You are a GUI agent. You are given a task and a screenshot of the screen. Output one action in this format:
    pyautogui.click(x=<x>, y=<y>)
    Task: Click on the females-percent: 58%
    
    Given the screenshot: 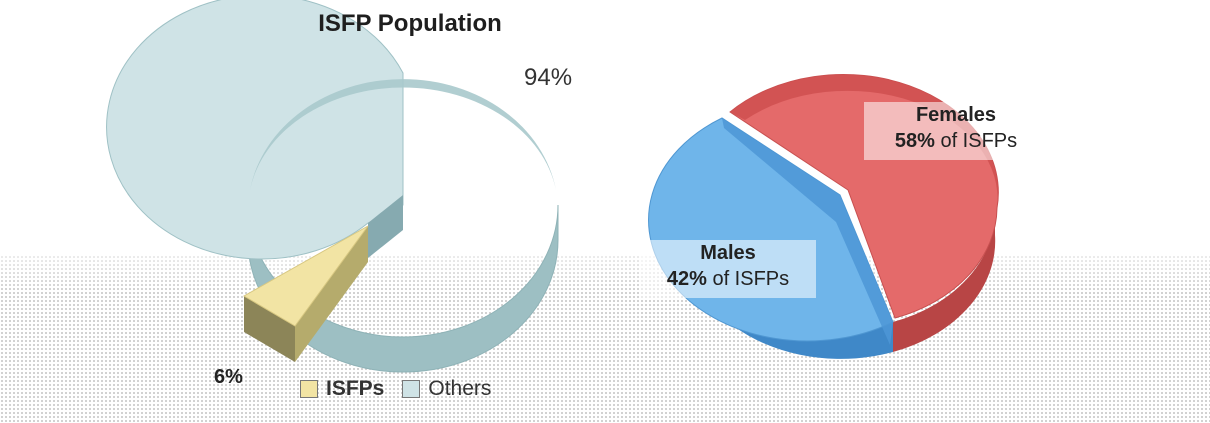 What is the action you would take?
    pyautogui.click(x=914, y=141)
    